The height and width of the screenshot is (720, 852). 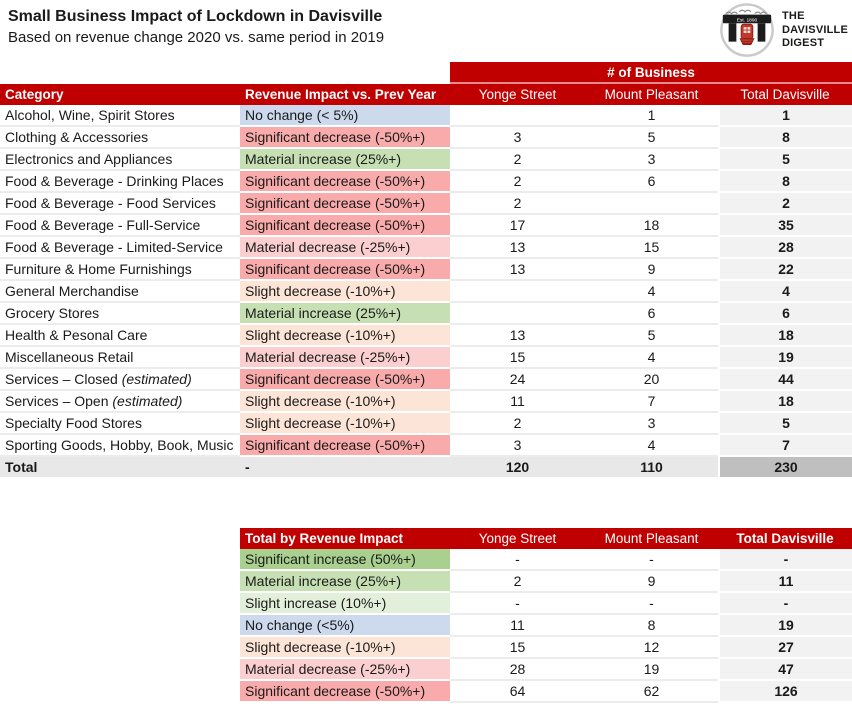 What do you see at coordinates (785, 402) in the screenshot?
I see `total-count-cell: 18` at bounding box center [785, 402].